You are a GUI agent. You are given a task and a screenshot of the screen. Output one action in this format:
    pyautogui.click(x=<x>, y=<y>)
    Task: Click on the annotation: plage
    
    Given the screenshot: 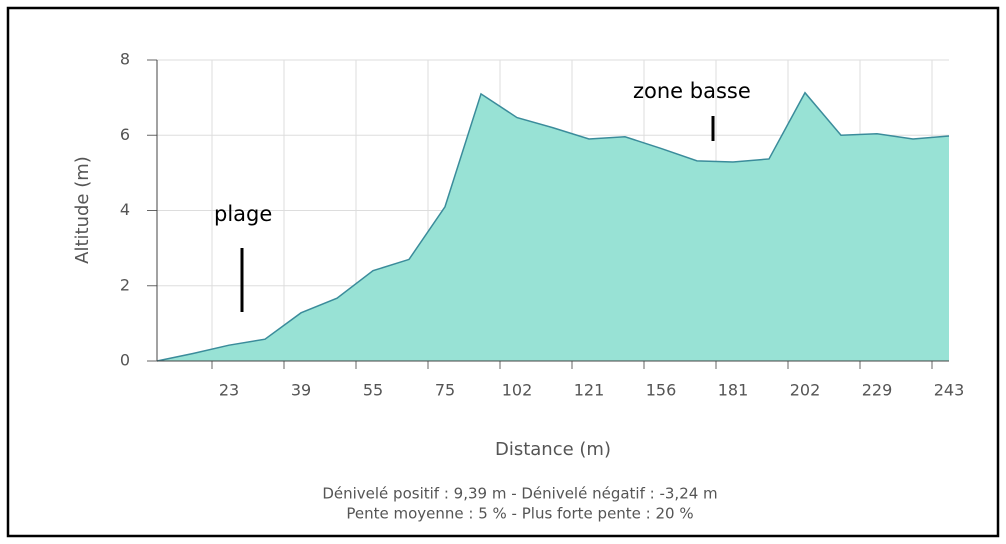 What is the action you would take?
    pyautogui.click(x=243, y=214)
    